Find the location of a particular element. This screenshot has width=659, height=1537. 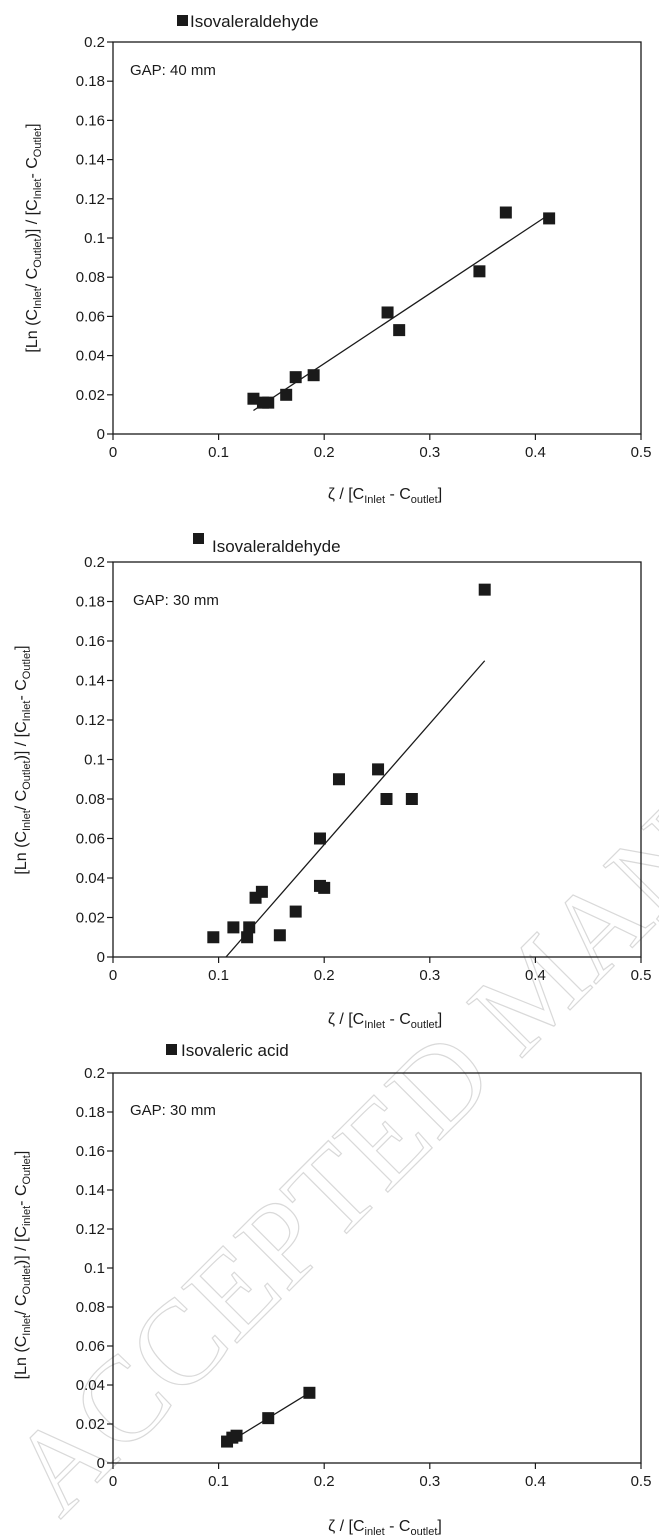

legend: Isovaleric acid is located at coordinates (227, 1050).